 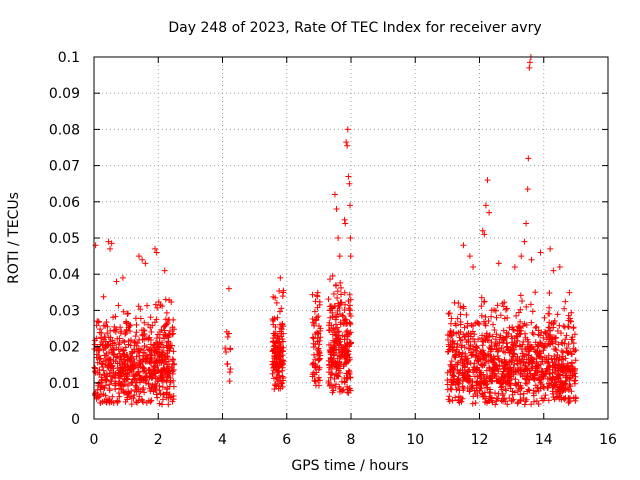 What do you see at coordinates (64, 348) in the screenshot?
I see `y-tick-label: 0.02` at bounding box center [64, 348].